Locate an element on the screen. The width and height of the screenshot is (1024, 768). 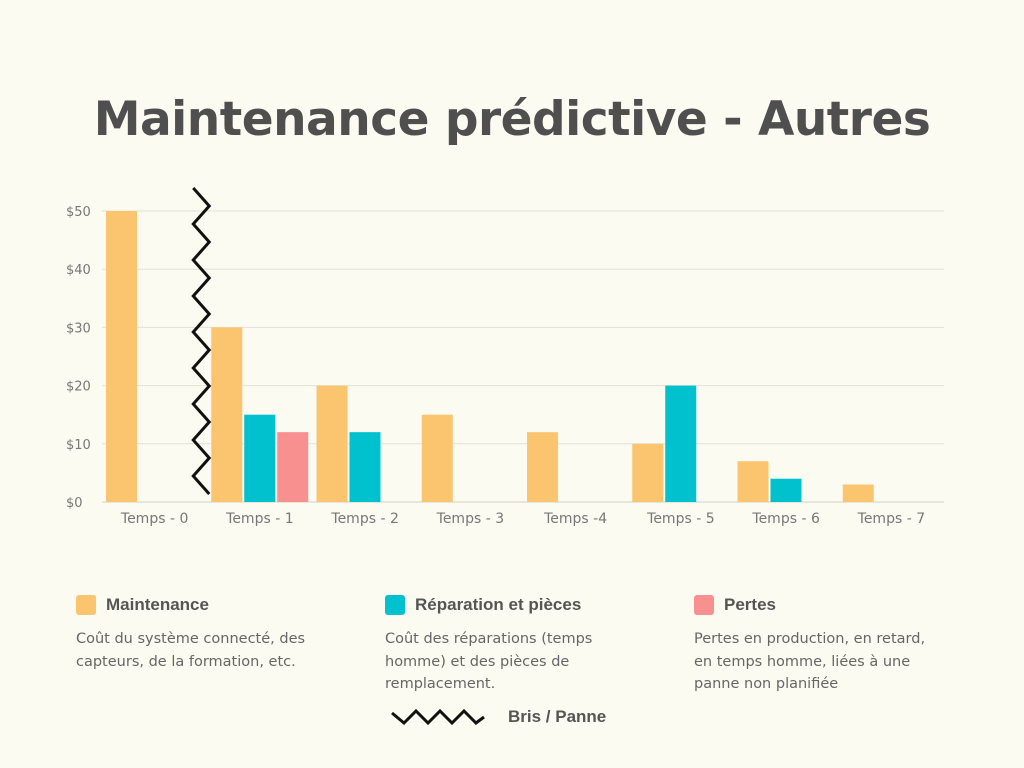
bar-réparation-1 is located at coordinates (260, 458).